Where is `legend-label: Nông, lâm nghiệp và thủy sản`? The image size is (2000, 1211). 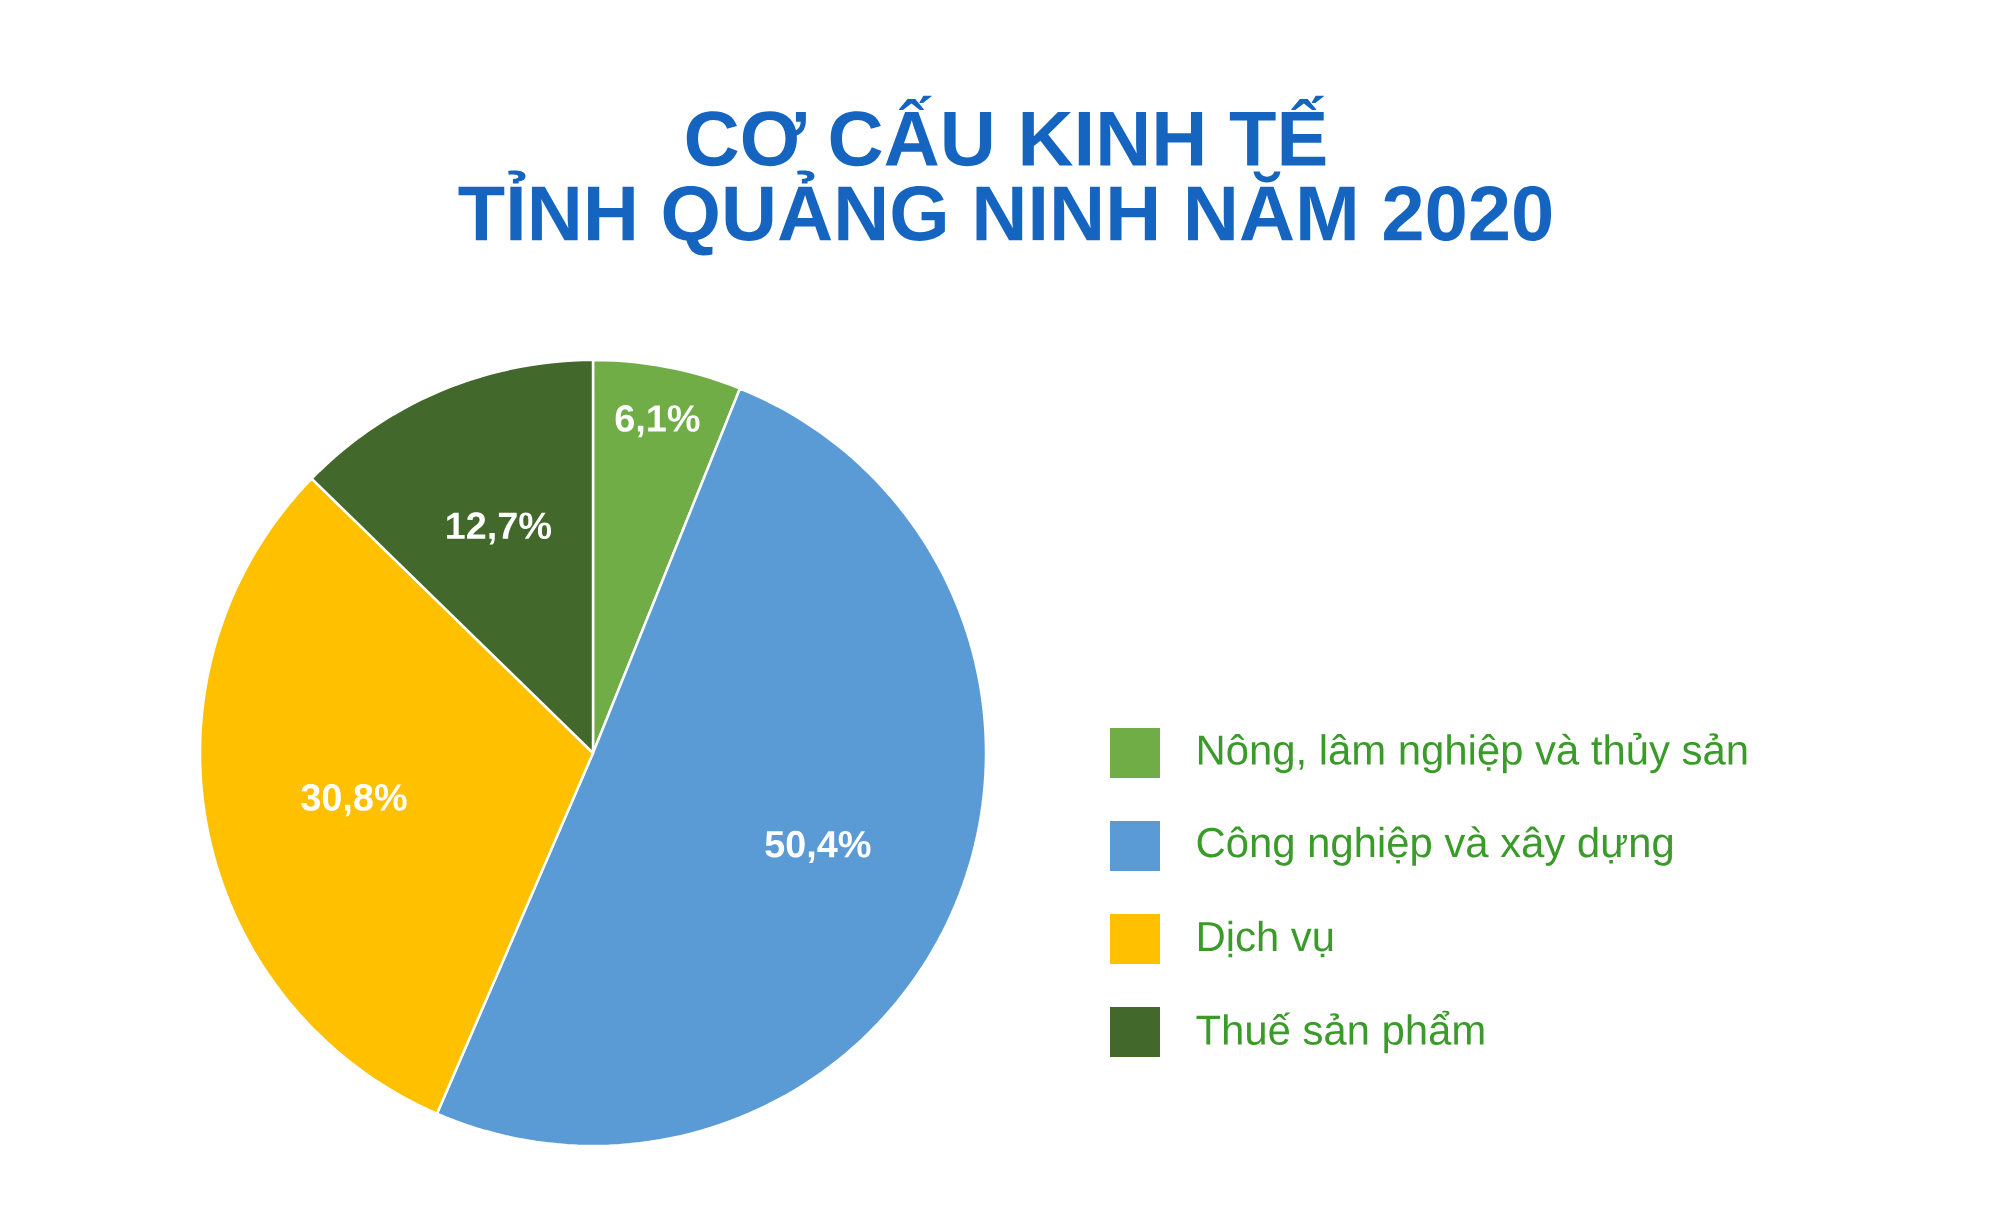 legend-label: Nông, lâm nghiệp và thủy sản is located at coordinates (1472, 753).